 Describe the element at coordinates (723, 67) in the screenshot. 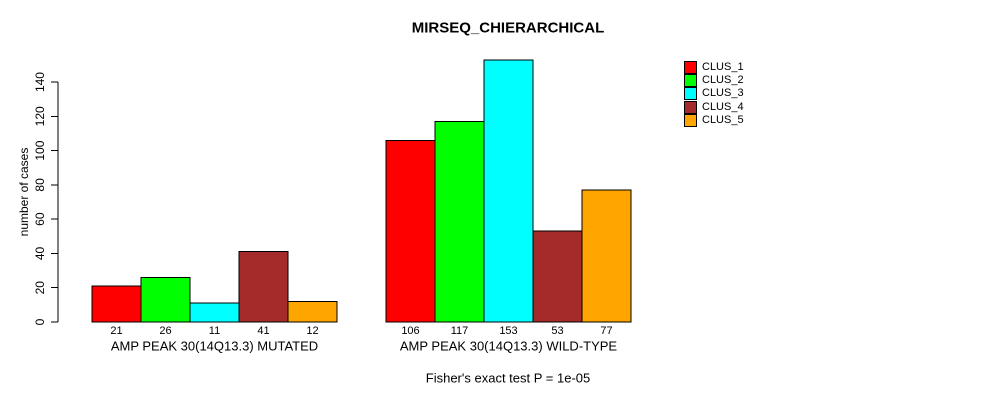

I see `legend-label: CLUS_1` at that location.